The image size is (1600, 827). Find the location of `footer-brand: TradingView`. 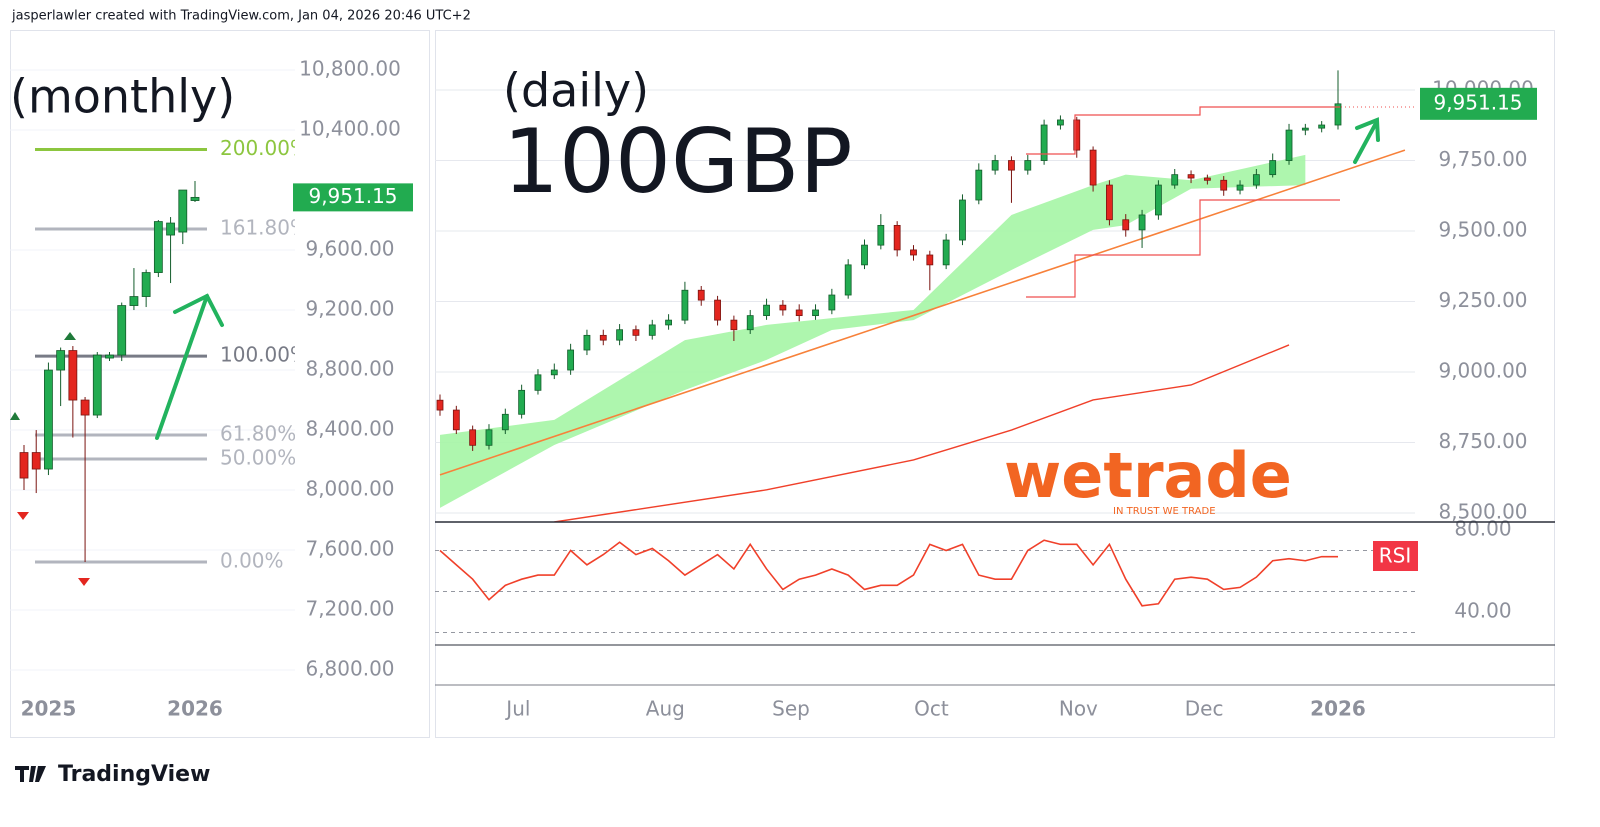

footer-brand: TradingView is located at coordinates (134, 774).